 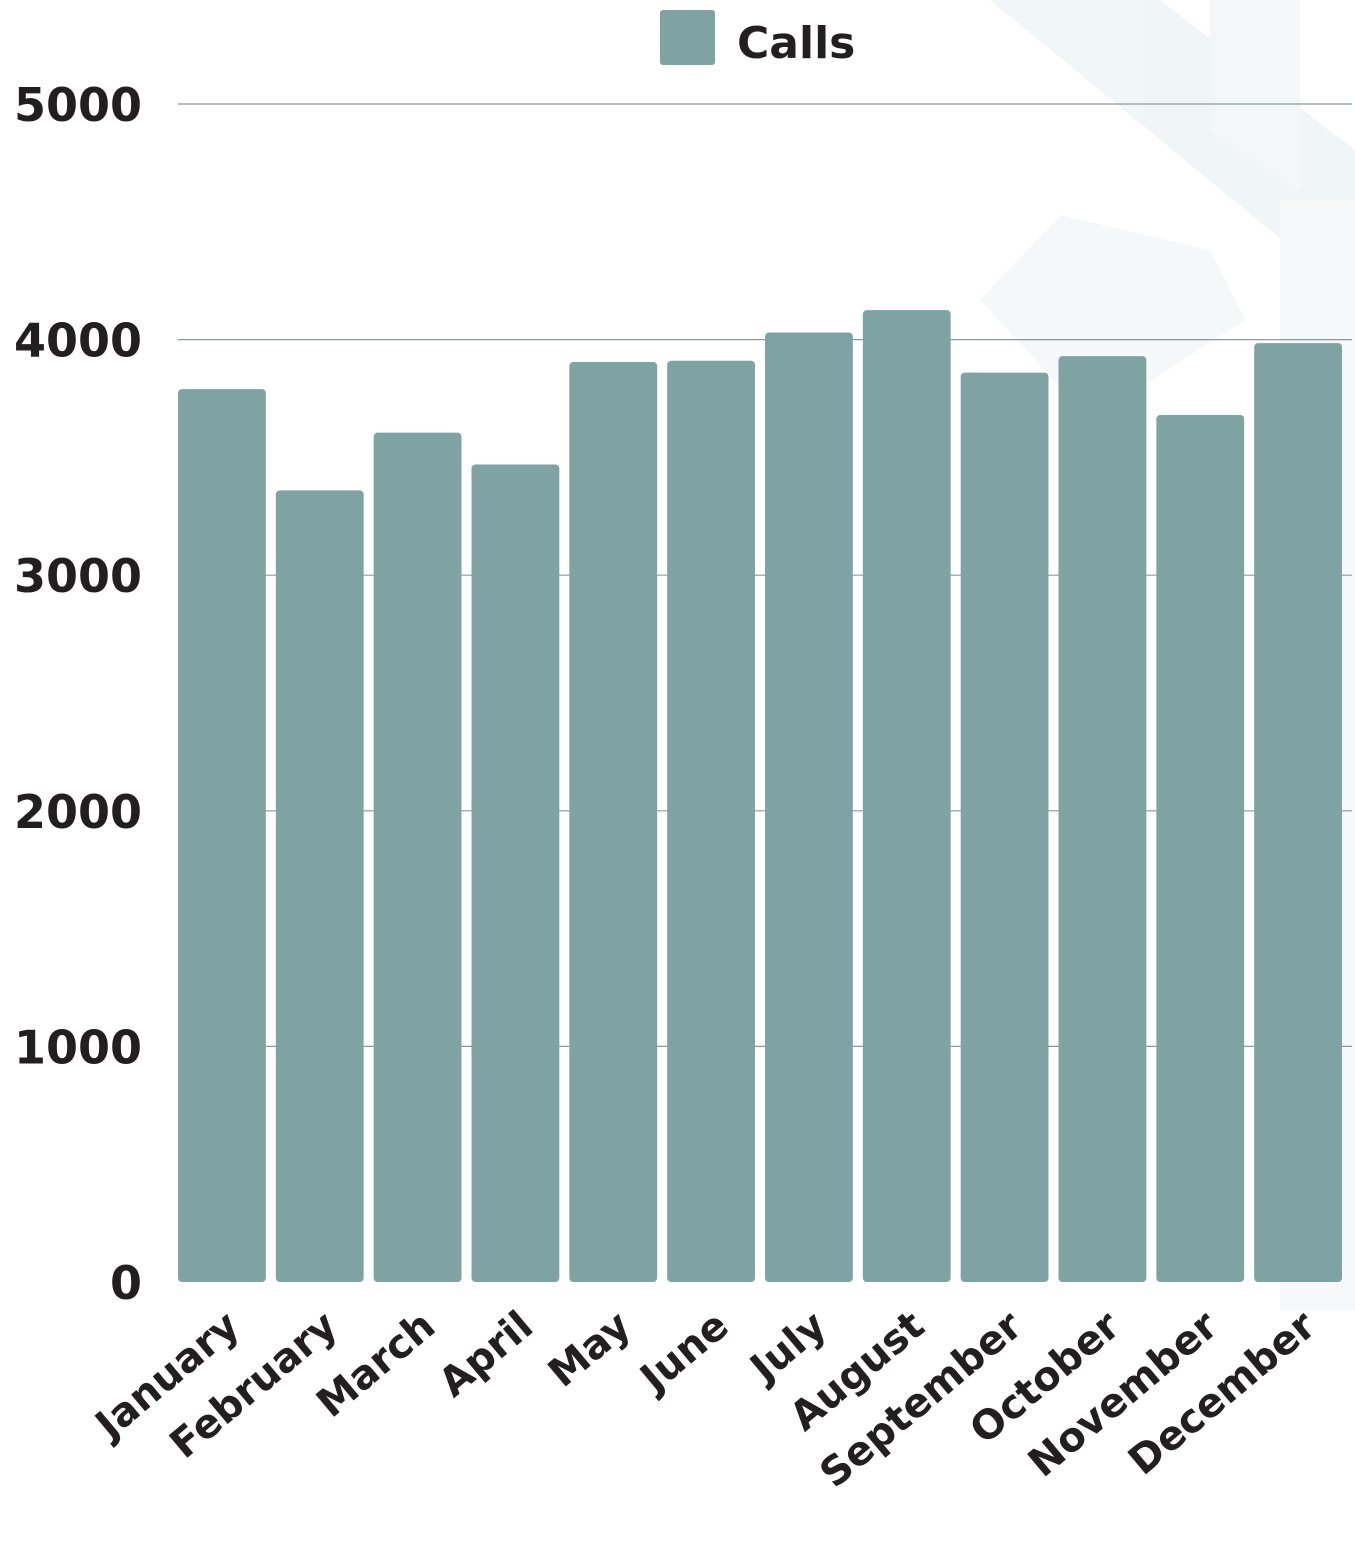 What do you see at coordinates (486, 1354) in the screenshot?
I see `x-tick-label: April` at bounding box center [486, 1354].